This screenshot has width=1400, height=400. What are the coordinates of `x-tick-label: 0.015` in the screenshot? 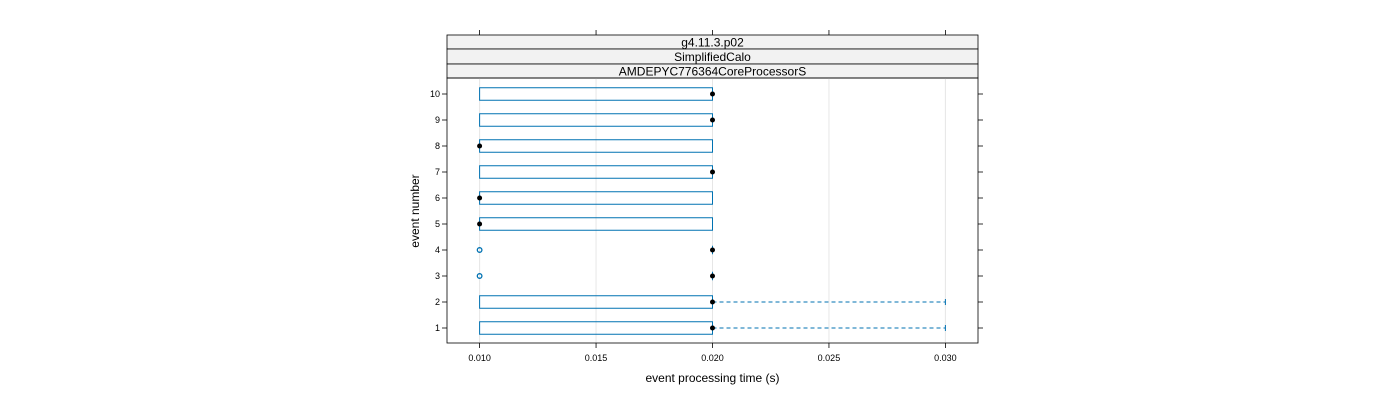 It's located at (596, 358).